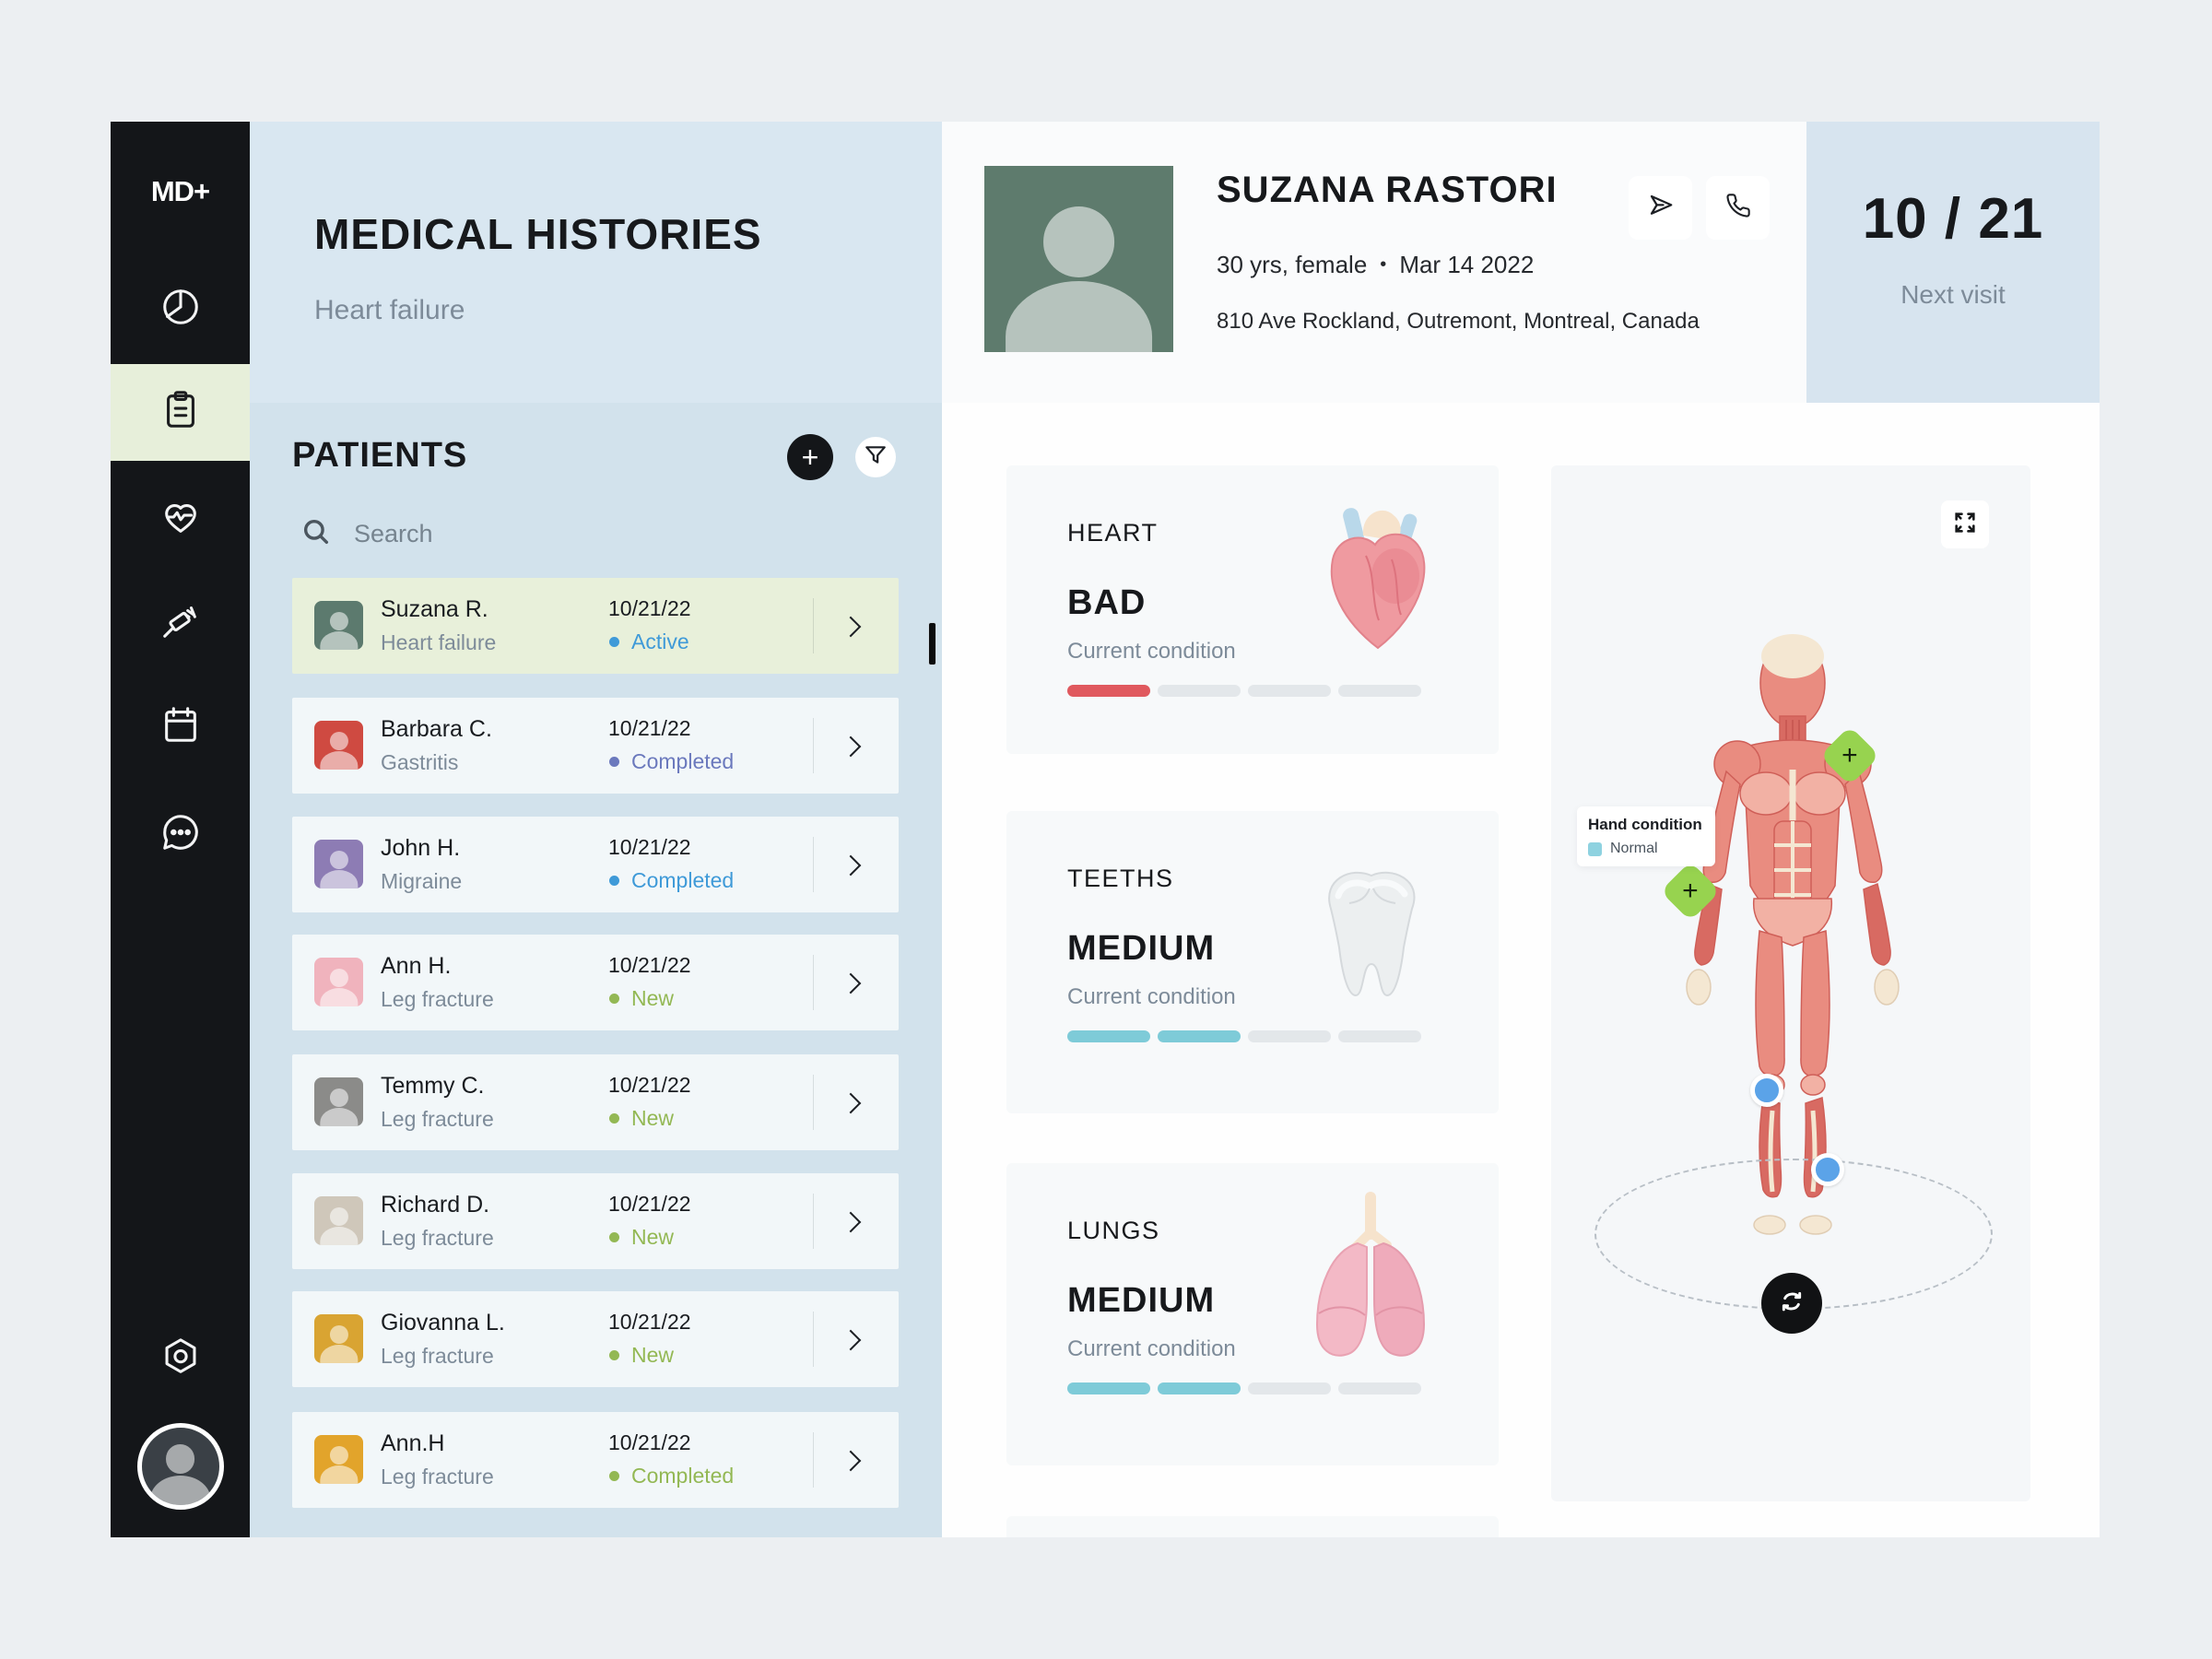 Image resolution: width=2212 pixels, height=1659 pixels. Describe the element at coordinates (1790, 983) in the screenshot. I see `body-3d-view: + + Hand condition Normal` at that location.